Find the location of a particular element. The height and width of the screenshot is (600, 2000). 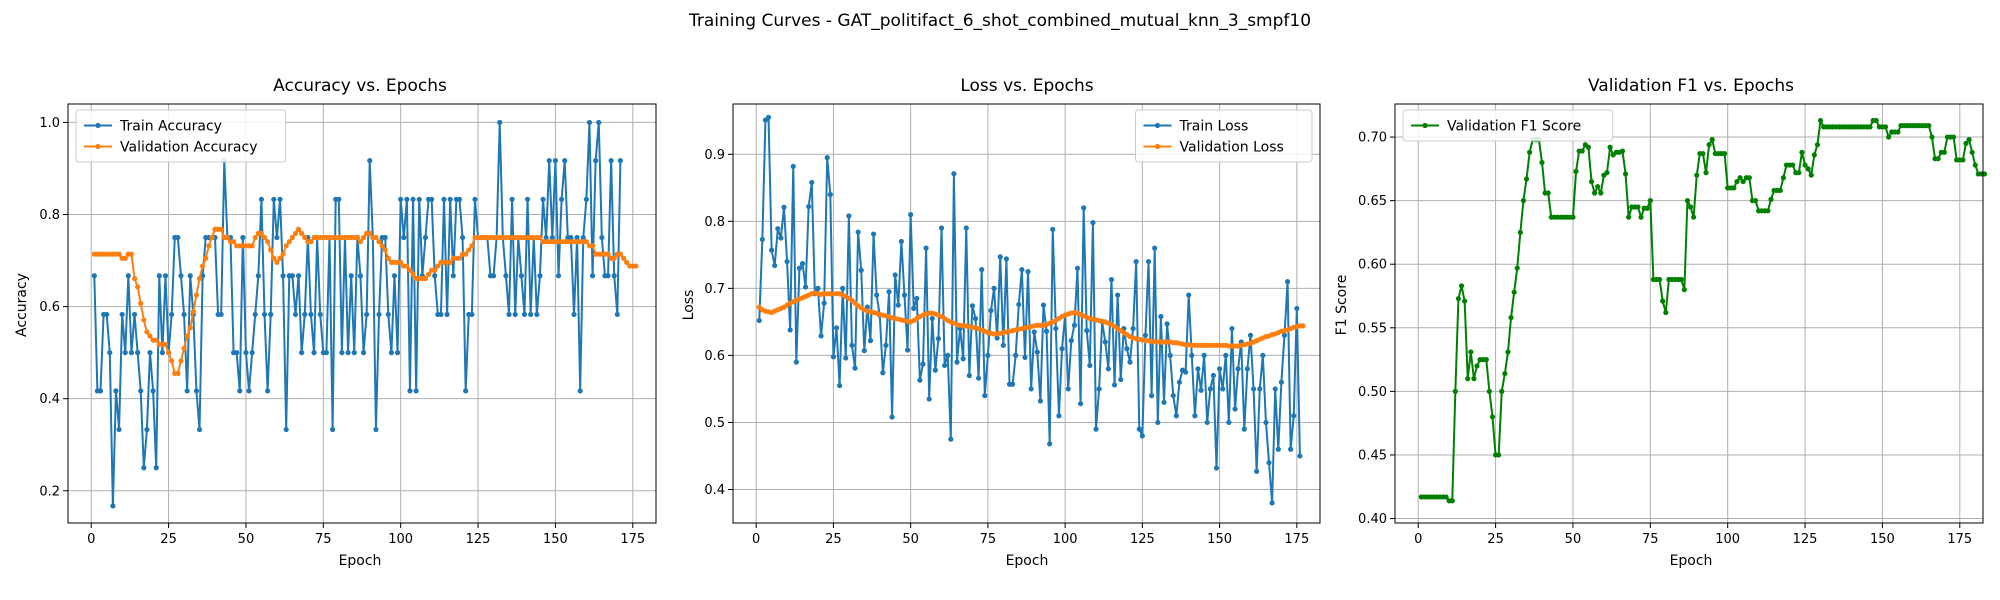

f1-plot-xtick-label: 150 is located at coordinates (1882, 539).